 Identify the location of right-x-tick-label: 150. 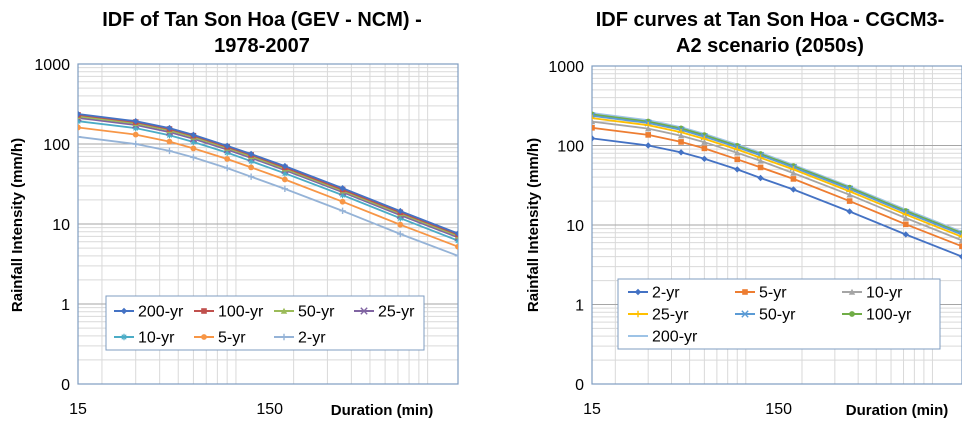
(778, 409).